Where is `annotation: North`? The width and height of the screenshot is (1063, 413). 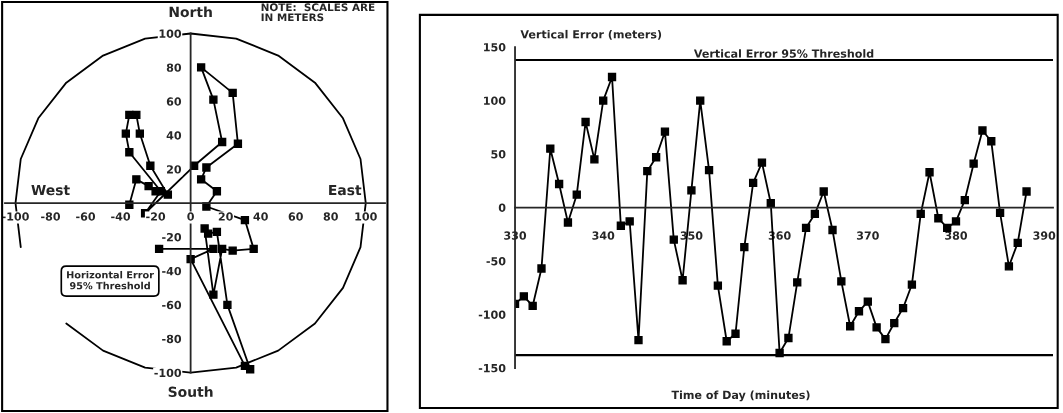
annotation: North is located at coordinates (190, 12).